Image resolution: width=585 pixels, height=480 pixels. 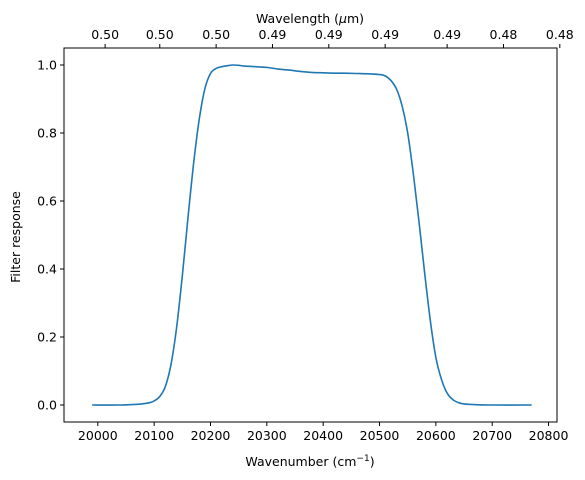 I want to click on top-axis-label-text: Wavelength (, so click(x=297, y=18).